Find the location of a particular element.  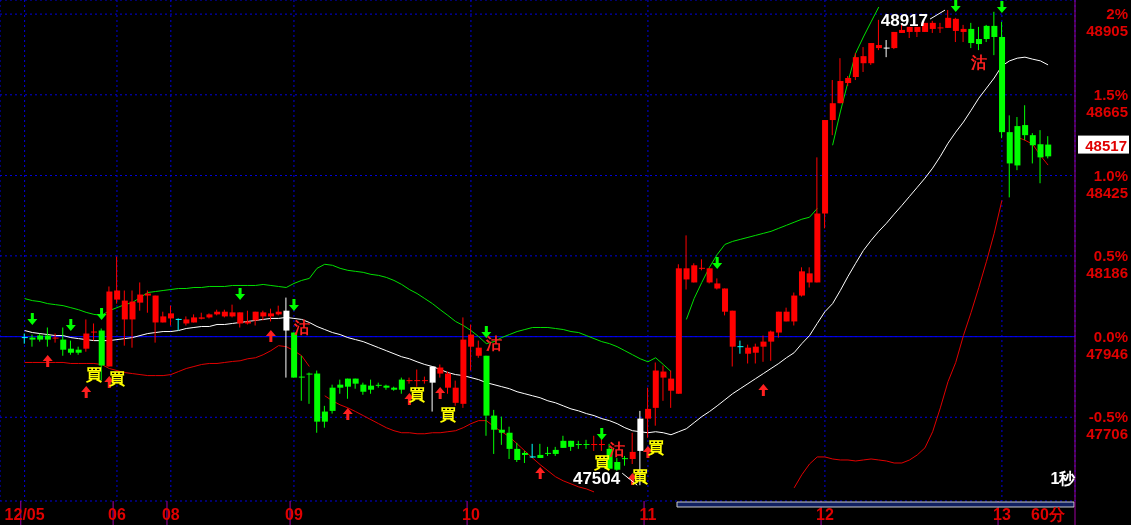

text: 60分 is located at coordinates (1048, 514).